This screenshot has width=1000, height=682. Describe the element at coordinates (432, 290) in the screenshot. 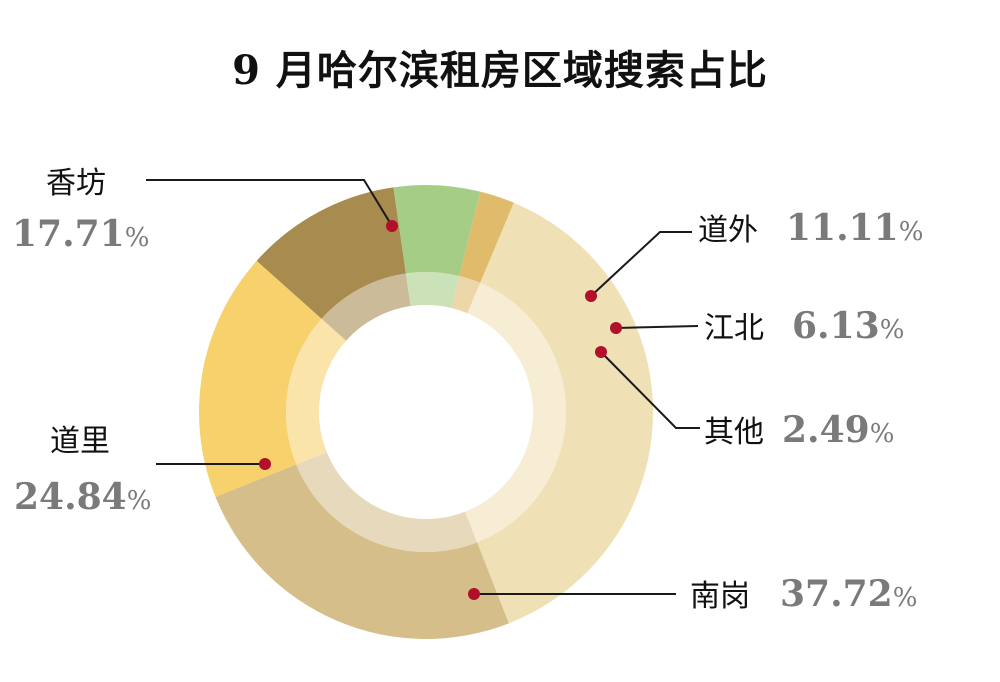

I see `slice-inner-jiangbei` at that location.